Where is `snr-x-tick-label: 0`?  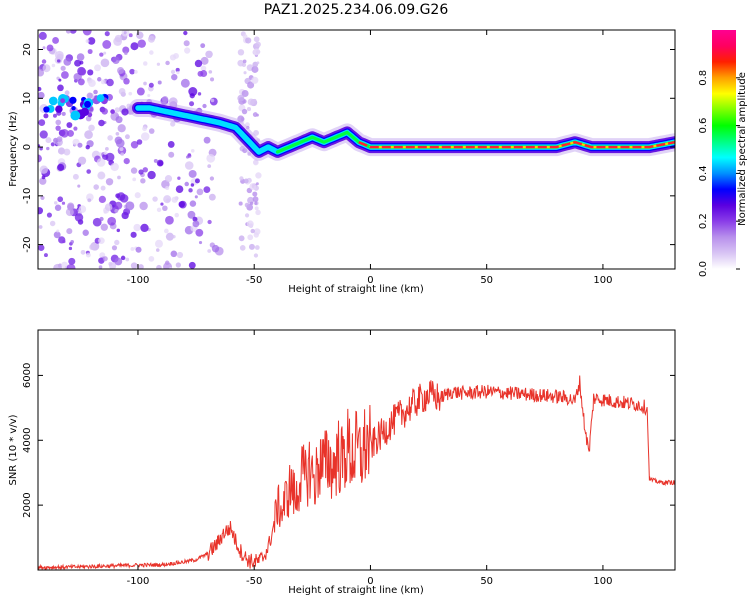 snr-x-tick-label: 0 is located at coordinates (370, 581).